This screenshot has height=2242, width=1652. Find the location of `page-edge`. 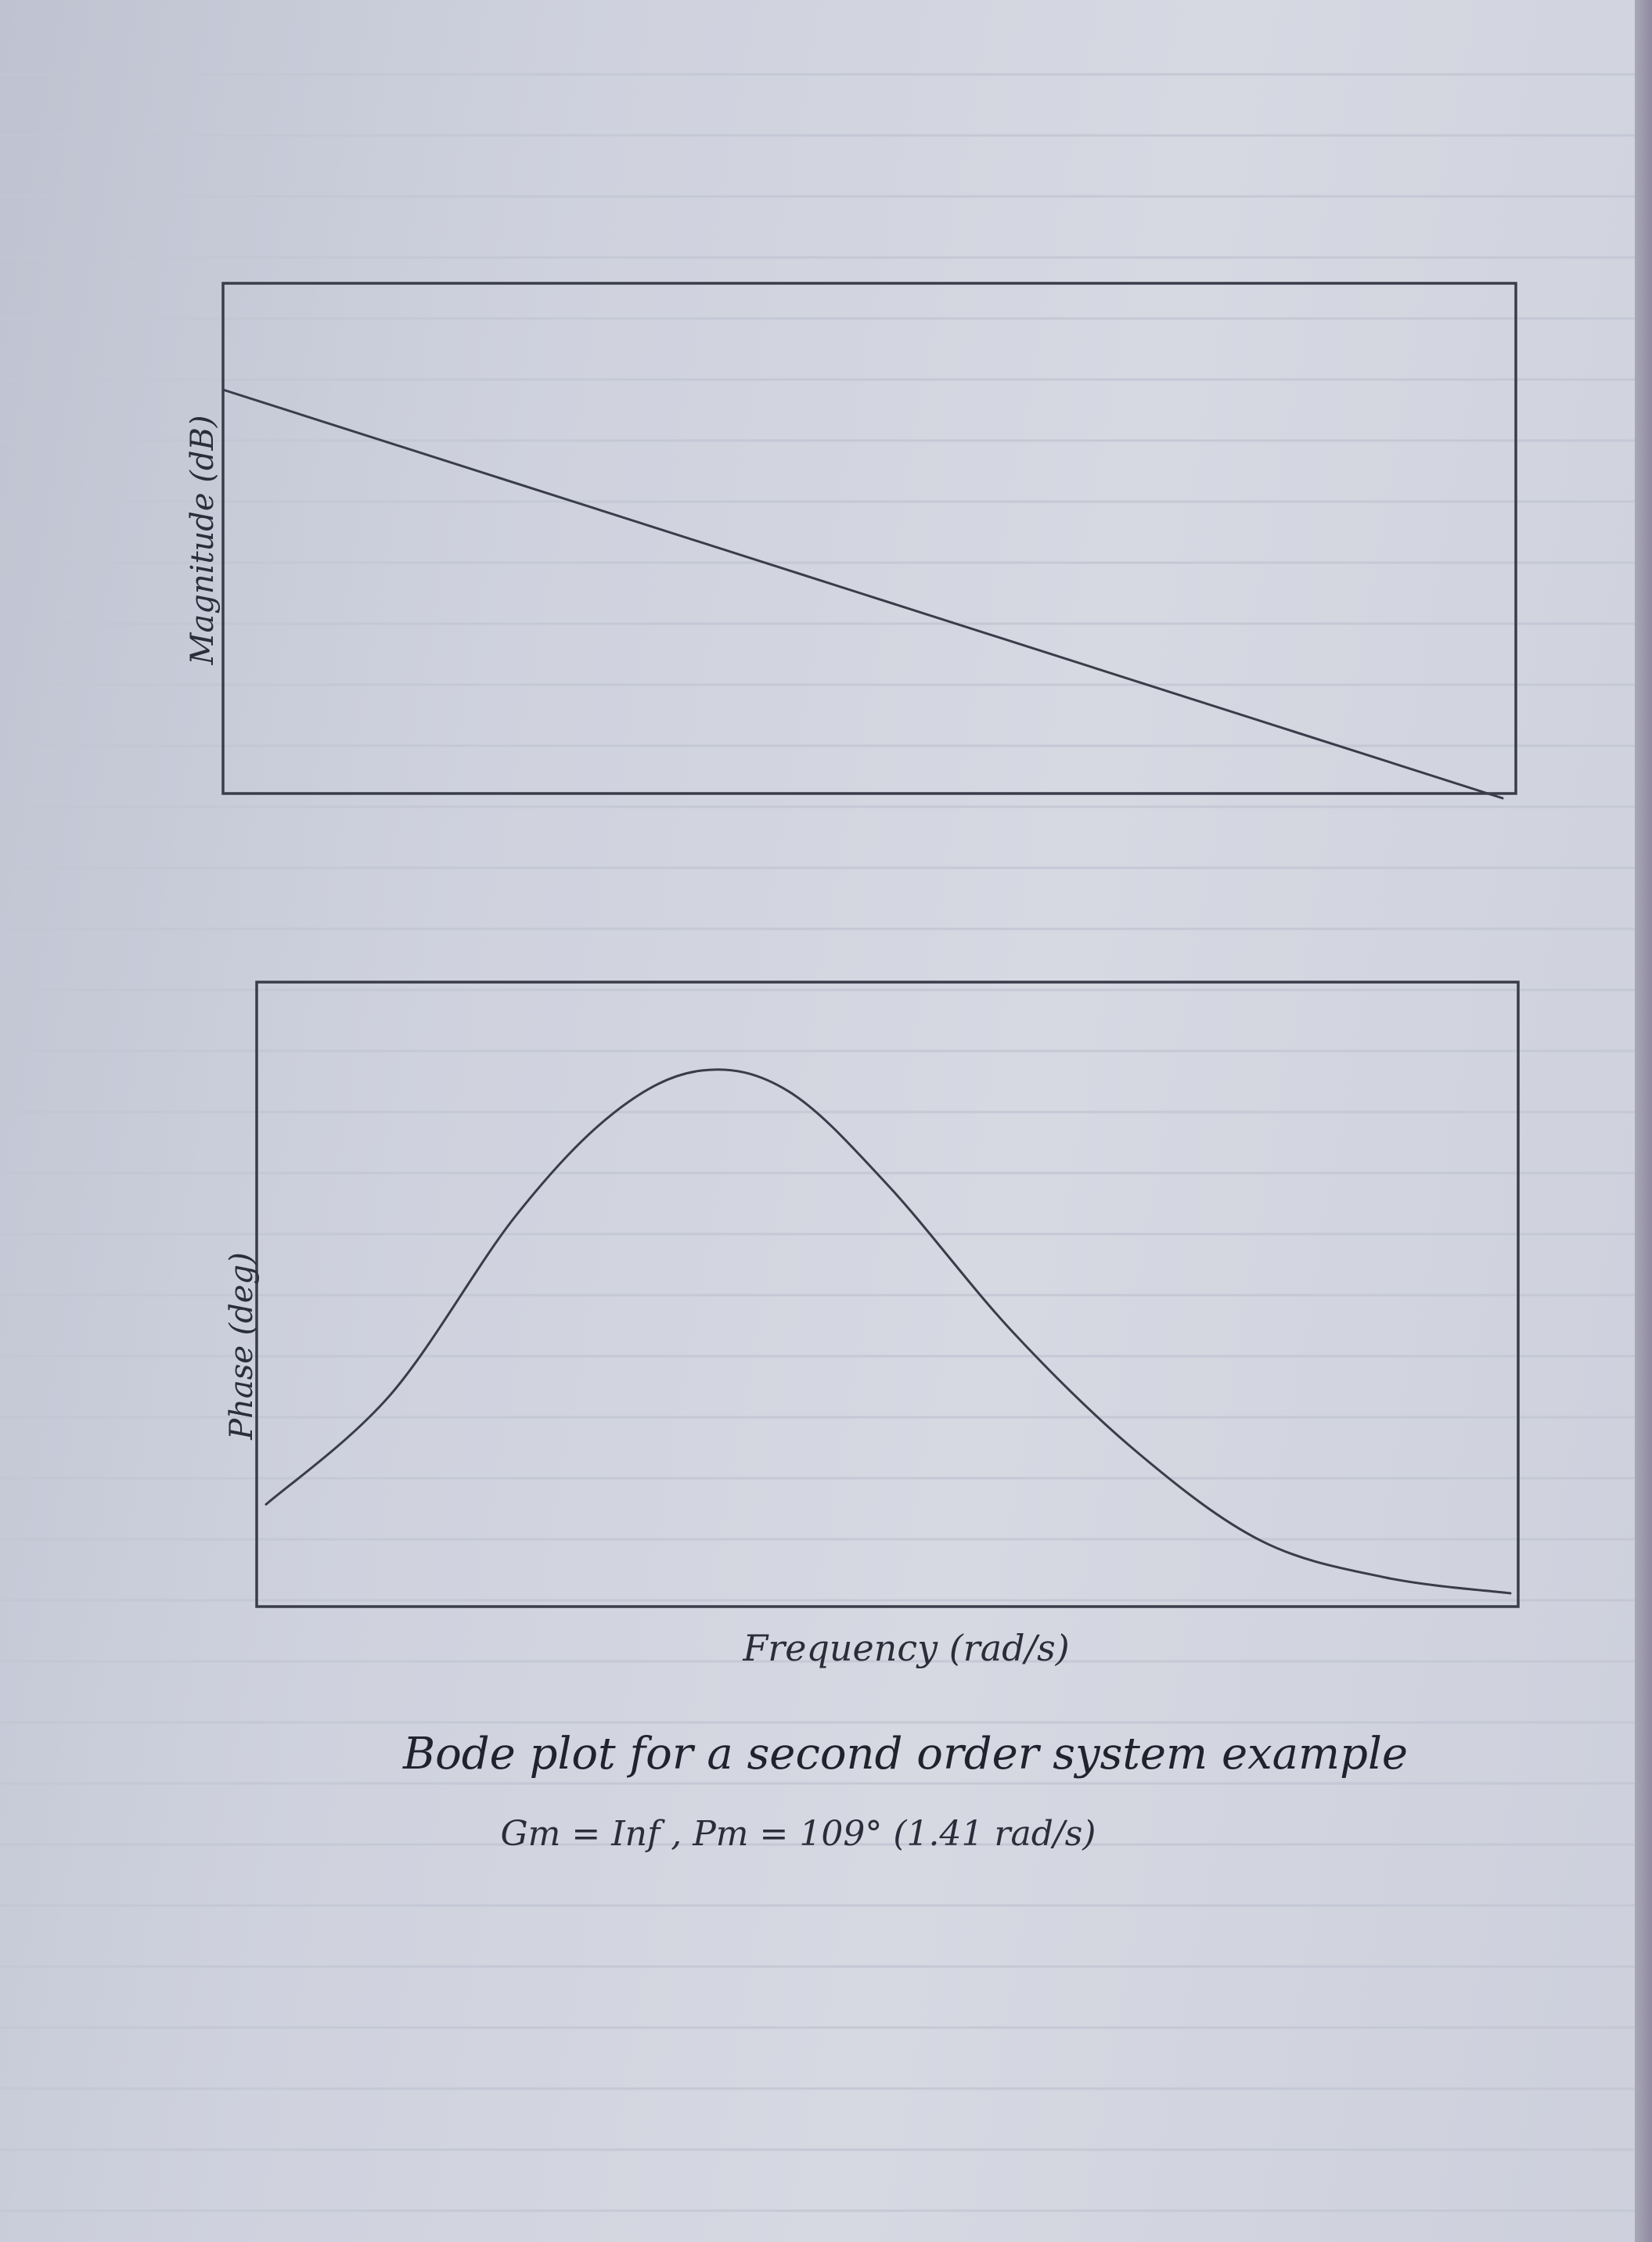

page-edge is located at coordinates (1643, 1121).